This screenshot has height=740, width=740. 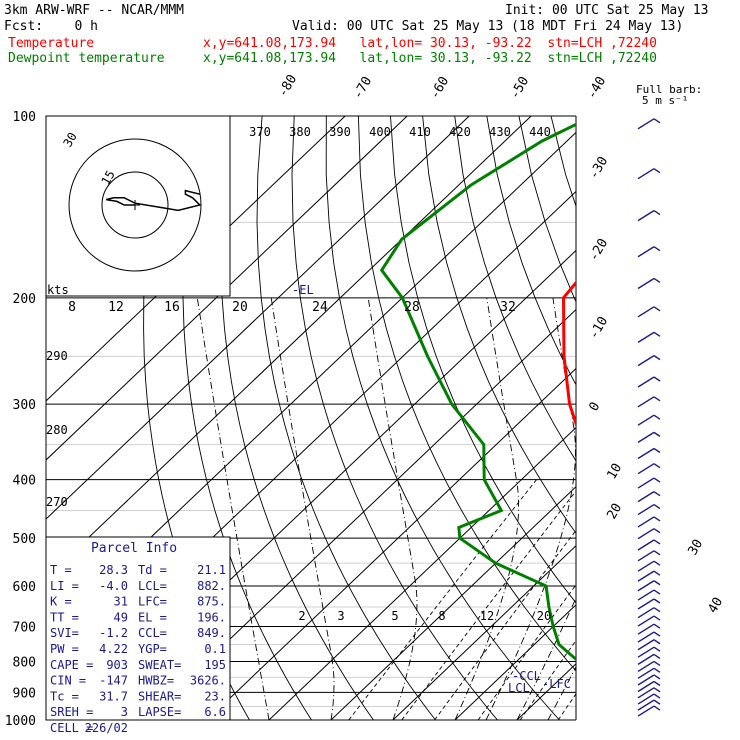 I want to click on parcel-value: 3, so click(x=124, y=712).